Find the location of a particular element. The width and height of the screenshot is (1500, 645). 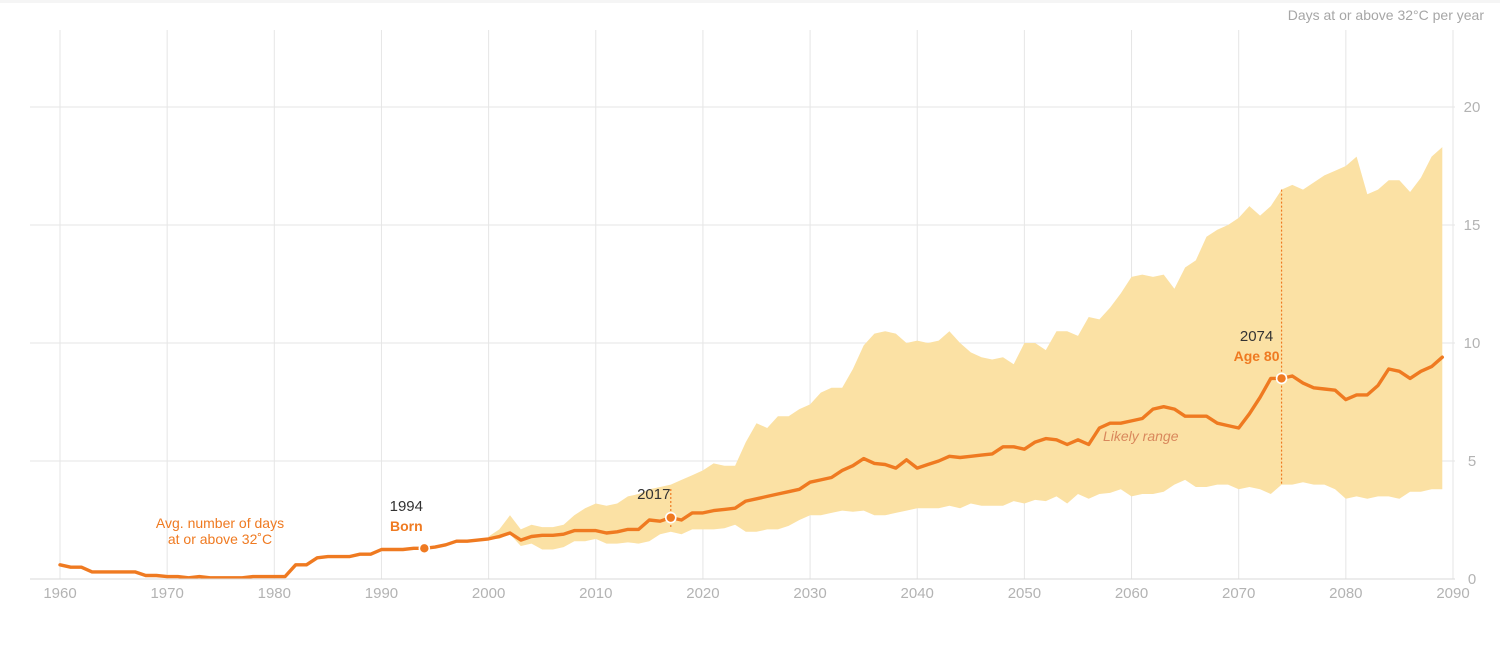

x-tick-label-1960: 1960 is located at coordinates (59, 593).